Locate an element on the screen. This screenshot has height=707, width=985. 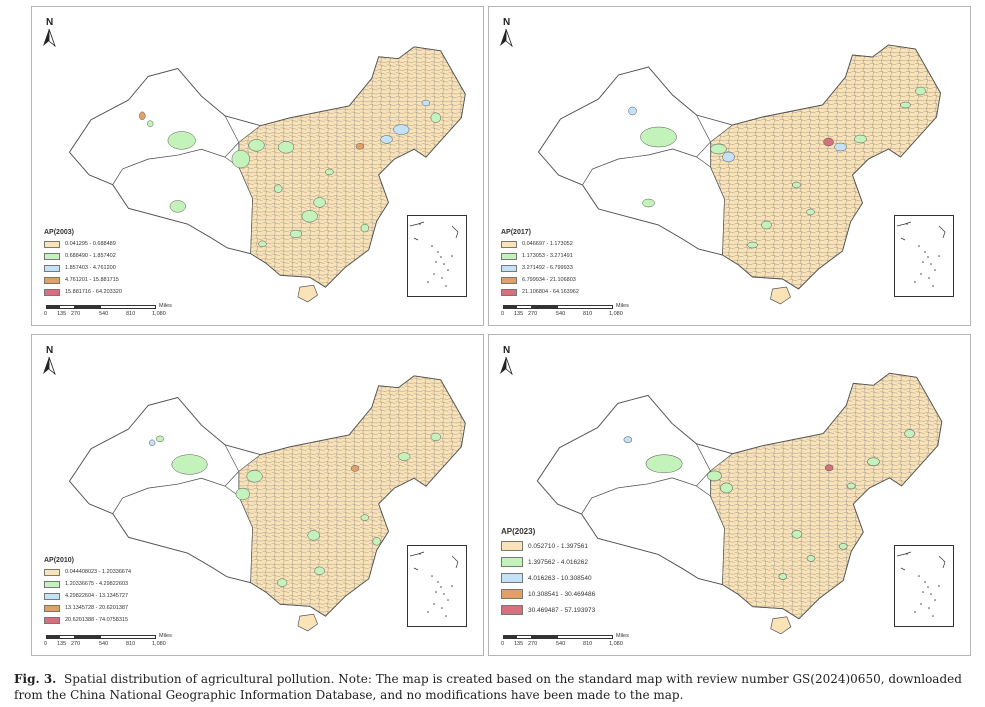
country-outline-2017 is located at coordinates (739, 167).